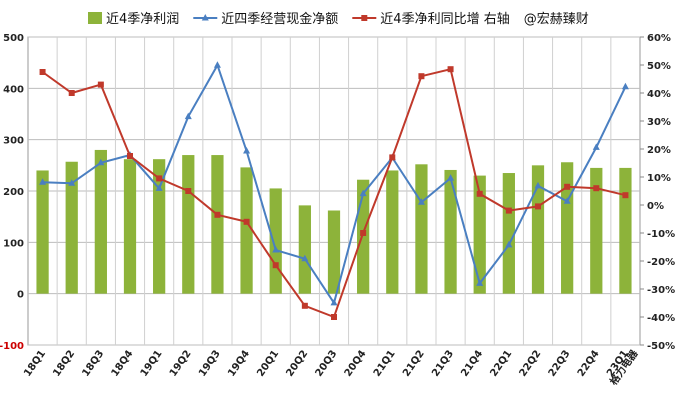 The image size is (700, 411). Describe the element at coordinates (13, 243) in the screenshot. I see `y-left-tick-label: 100` at that location.